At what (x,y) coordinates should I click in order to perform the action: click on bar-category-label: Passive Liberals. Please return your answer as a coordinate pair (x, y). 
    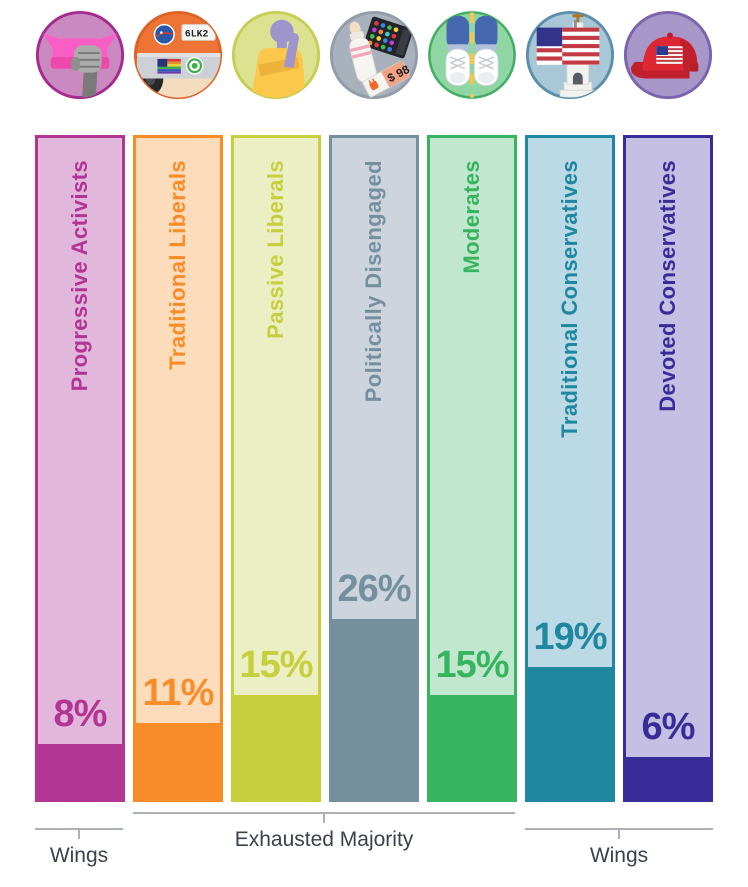
    Looking at the image, I should click on (275, 249).